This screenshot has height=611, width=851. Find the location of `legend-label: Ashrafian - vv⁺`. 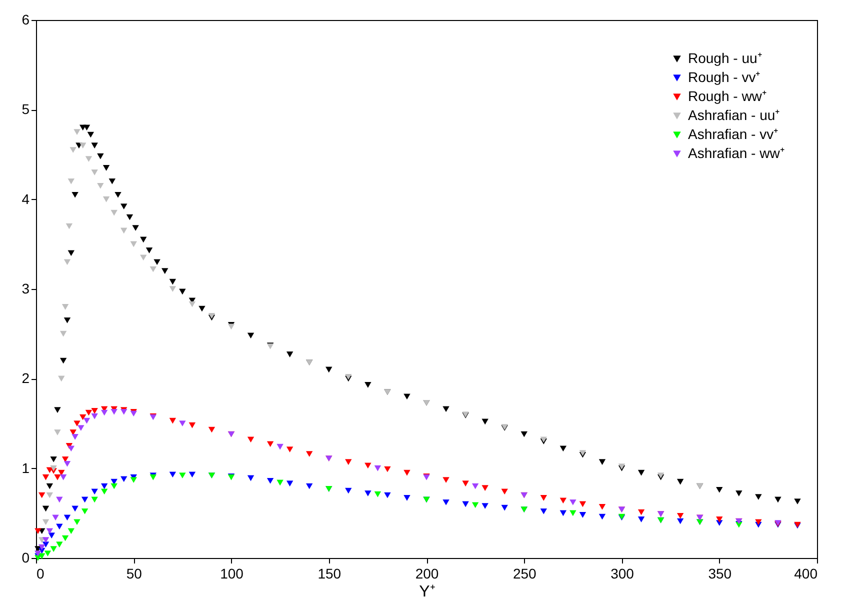

legend-label: Ashrafian - vv⁺ is located at coordinates (733, 134).